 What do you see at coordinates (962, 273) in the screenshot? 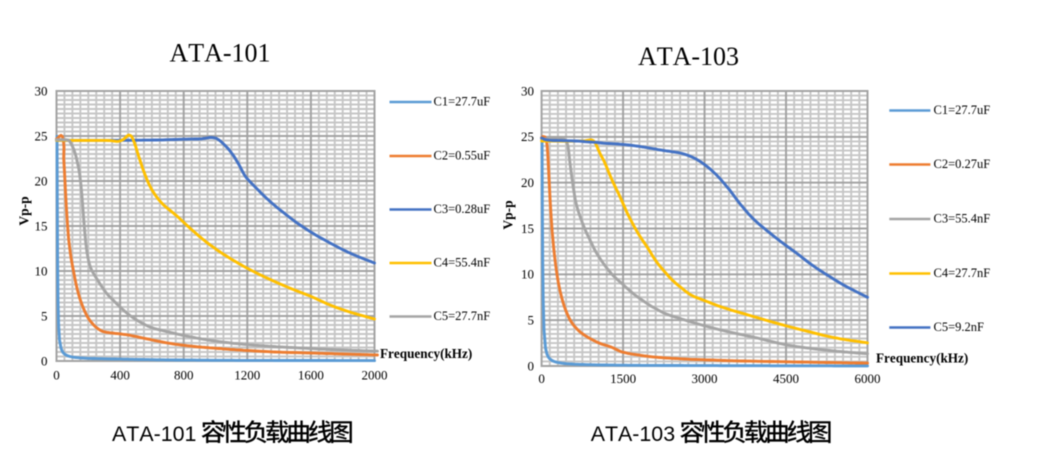
I see `svg-text: C4=27.7nF` at bounding box center [962, 273].